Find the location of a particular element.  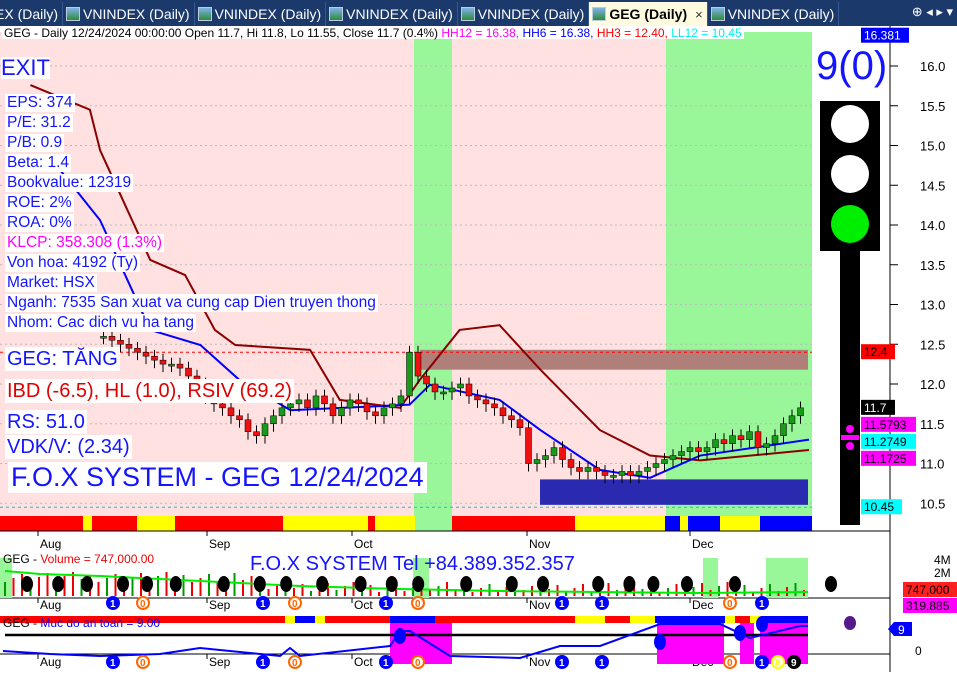

safety-value-label: 9 is located at coordinates (901, 630).